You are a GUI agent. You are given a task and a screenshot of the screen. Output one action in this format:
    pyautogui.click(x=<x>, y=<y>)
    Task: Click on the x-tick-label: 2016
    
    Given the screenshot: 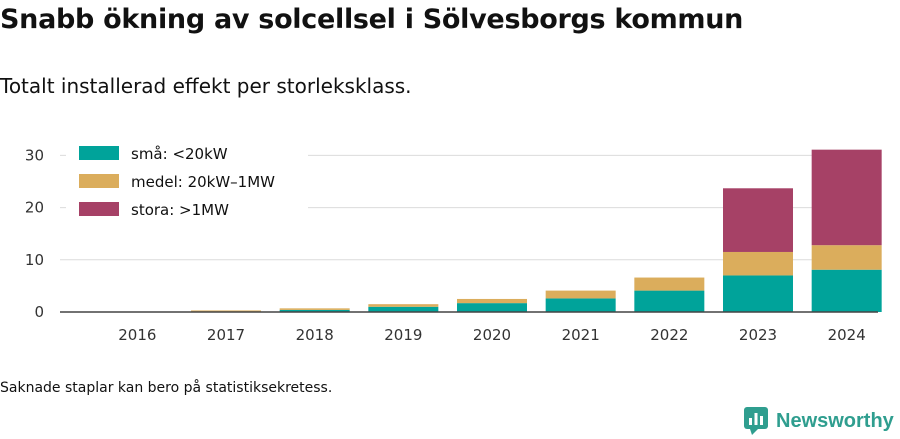 What is the action you would take?
    pyautogui.click(x=137, y=335)
    